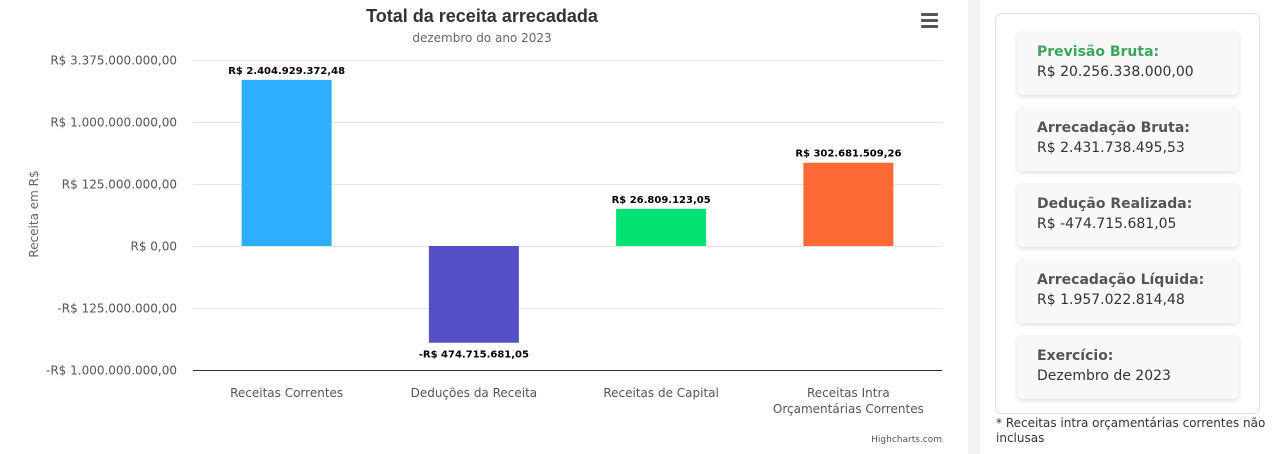 This screenshot has width=1273, height=454. I want to click on card-value: Dezembro de 2023, so click(1104, 376).